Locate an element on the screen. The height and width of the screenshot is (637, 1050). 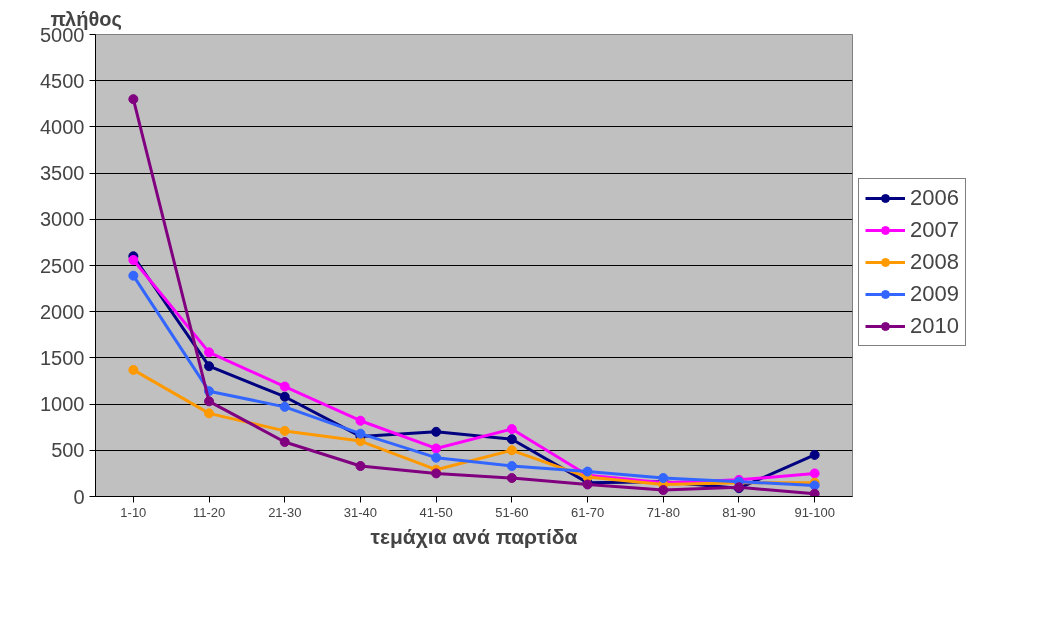
x-tick-label: 81-90 is located at coordinates (739, 512).